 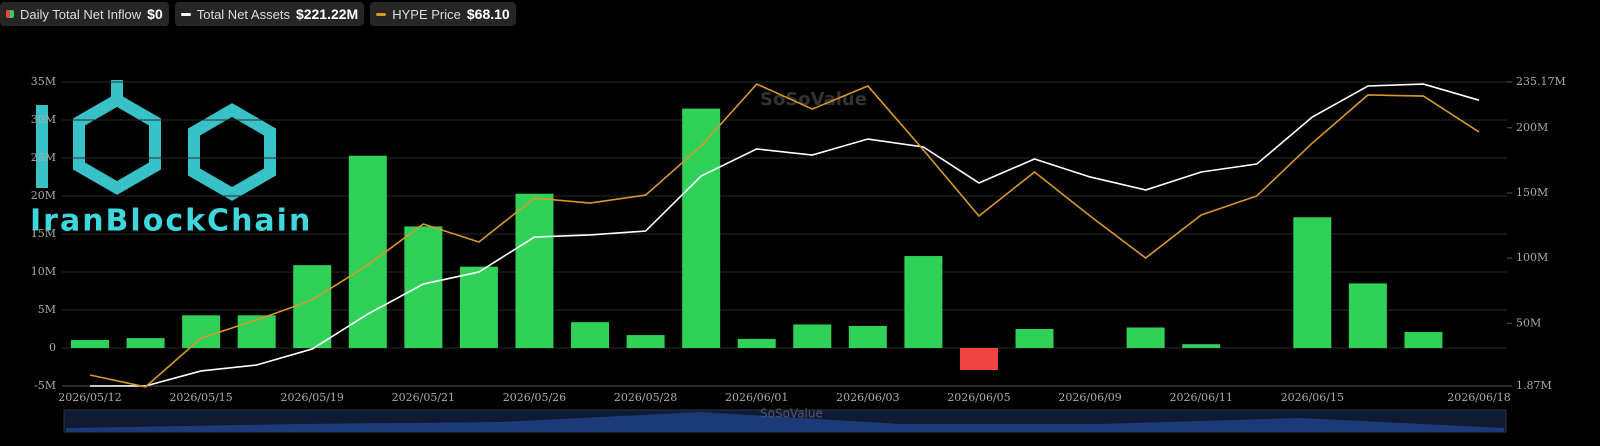 What do you see at coordinates (1312, 397) in the screenshot?
I see `x-tick-label: 2026/06/15` at bounding box center [1312, 397].